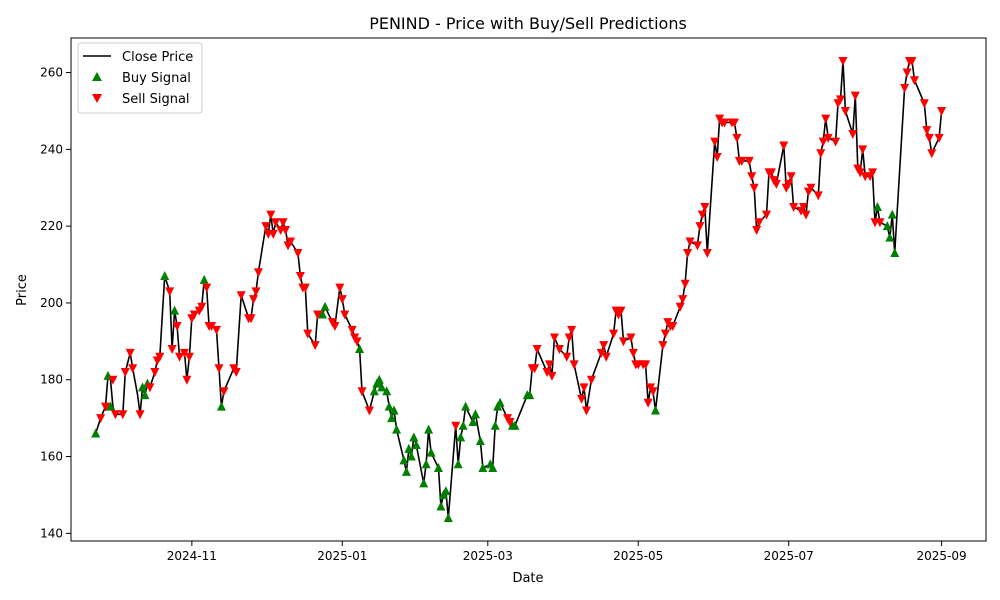 The height and width of the screenshot is (600, 1000). What do you see at coordinates (22, 290) in the screenshot?
I see `y-axis-label: Price` at bounding box center [22, 290].